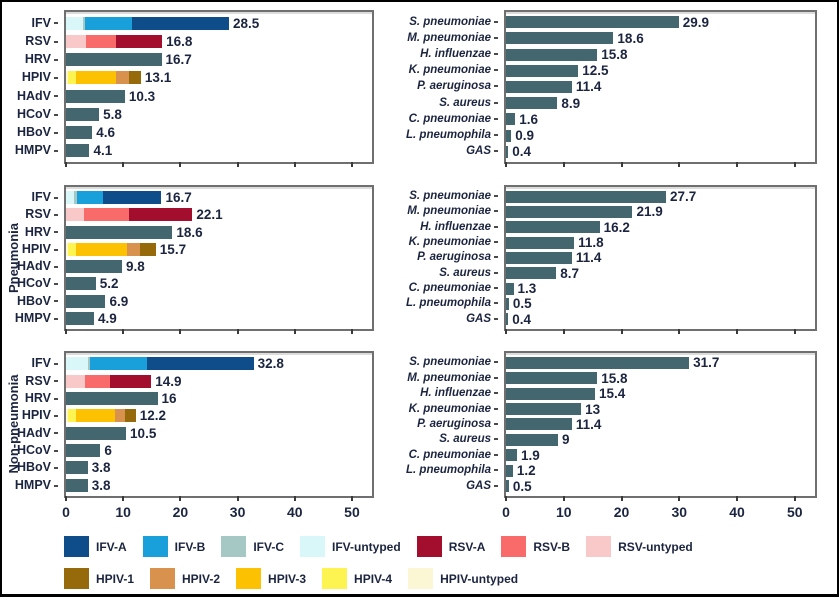 This screenshot has width=839, height=600. Describe the element at coordinates (101, 468) in the screenshot. I see `value-label: 3.8` at that location.